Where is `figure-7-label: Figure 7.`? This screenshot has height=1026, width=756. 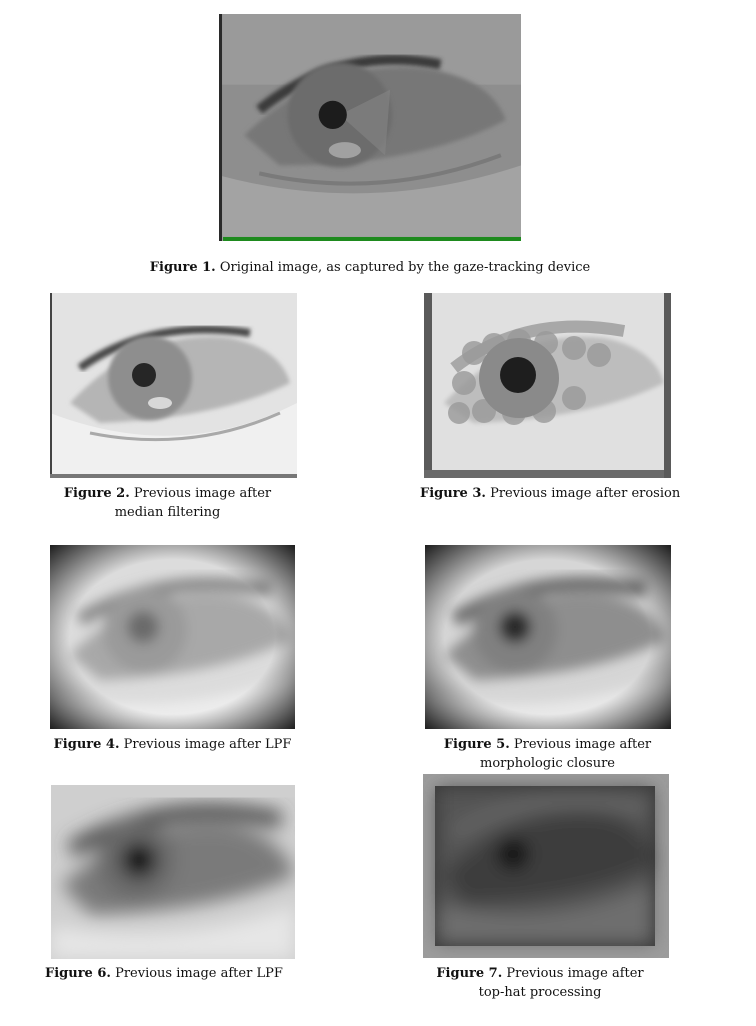
figure-7-label: Figure 7. is located at coordinates (469, 973).